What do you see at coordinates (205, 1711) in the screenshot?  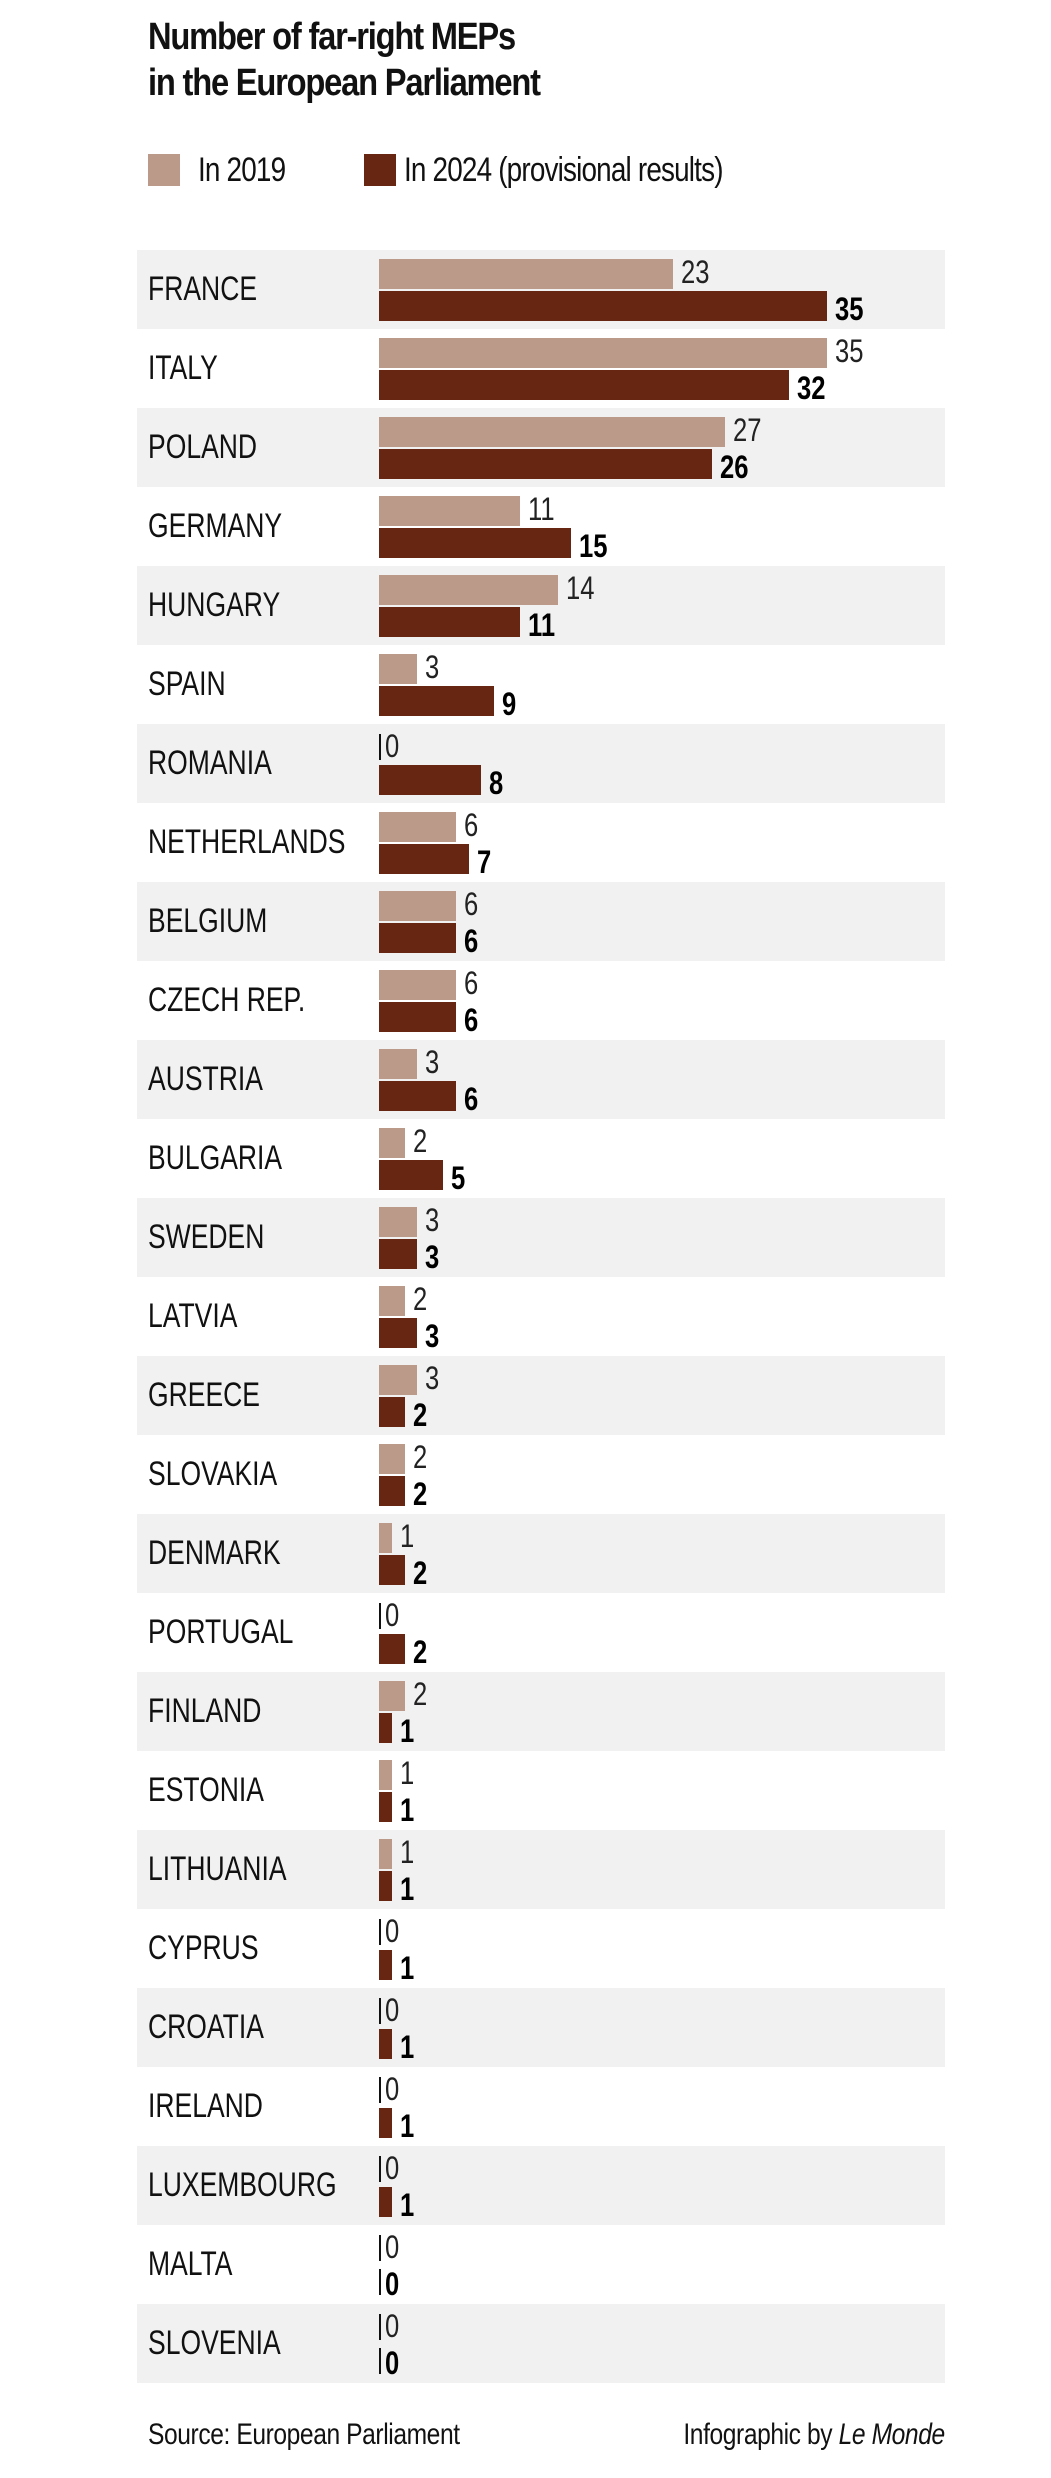 I see `country-label: FINLAND` at bounding box center [205, 1711].